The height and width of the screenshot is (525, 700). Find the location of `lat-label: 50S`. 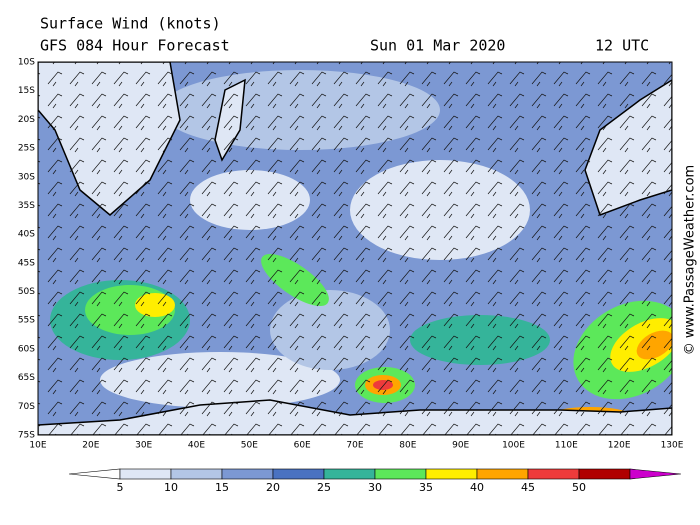

lat-label: 50S is located at coordinates (26, 292).